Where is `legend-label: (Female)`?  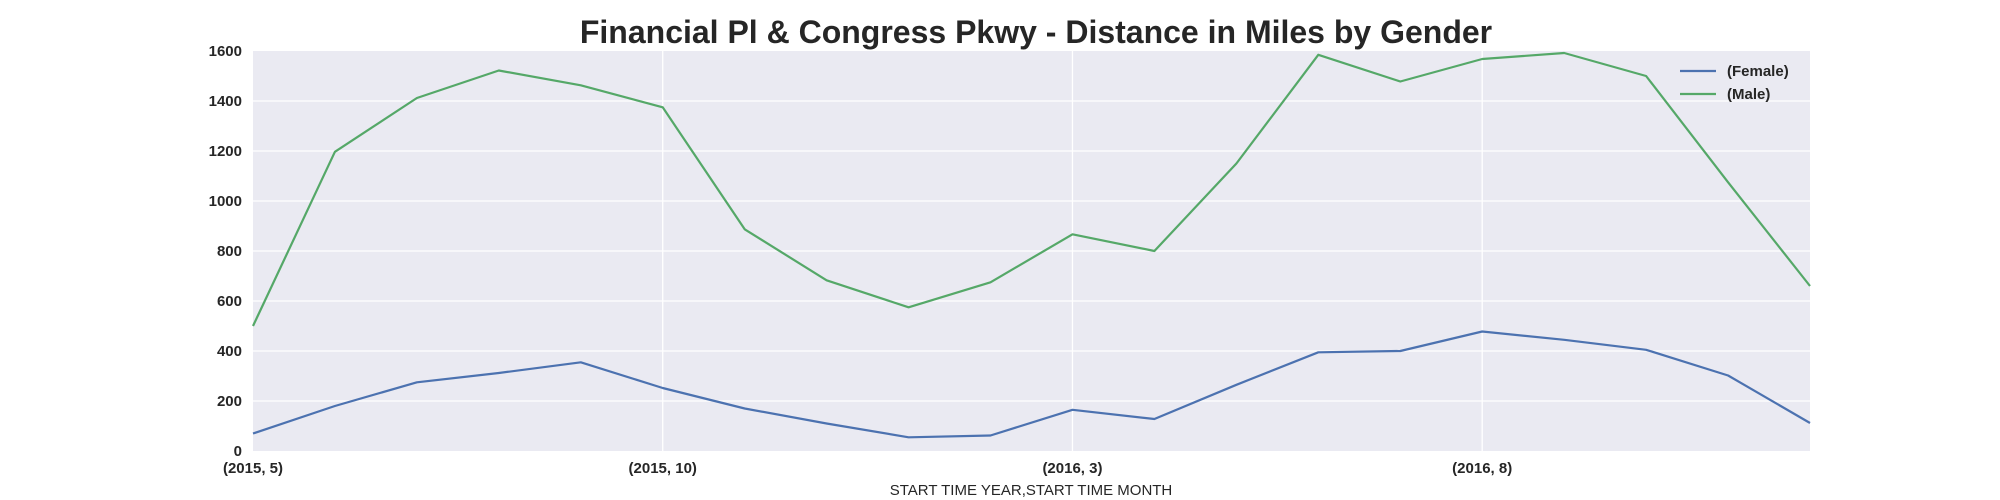 legend-label: (Female) is located at coordinates (1758, 71).